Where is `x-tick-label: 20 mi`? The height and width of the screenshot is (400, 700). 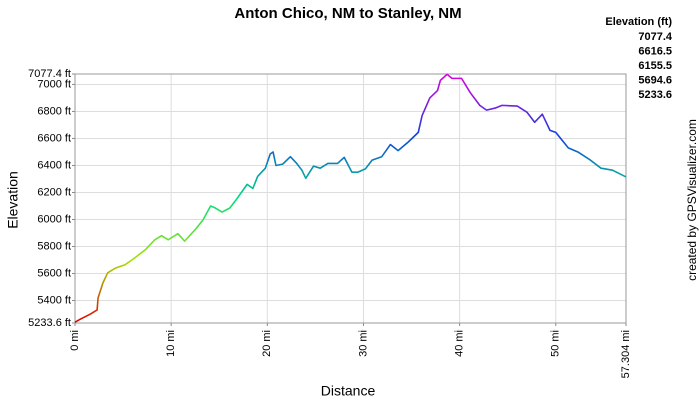
x-tick-label: 20 mi is located at coordinates (267, 343).